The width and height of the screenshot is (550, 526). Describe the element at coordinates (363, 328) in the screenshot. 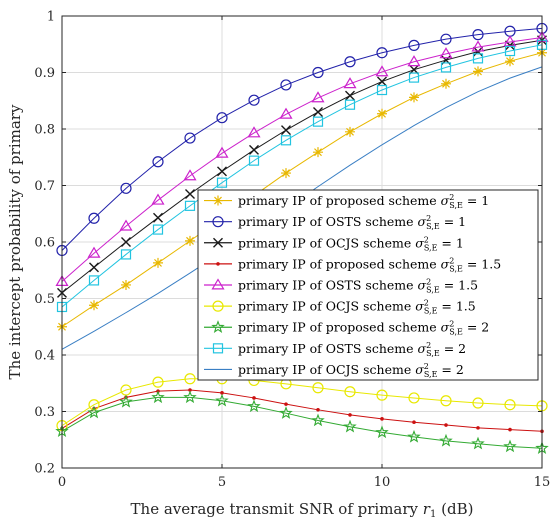

I see `legend-label: primary IP of proposed scheme σ2 S,E = 2` at that location.